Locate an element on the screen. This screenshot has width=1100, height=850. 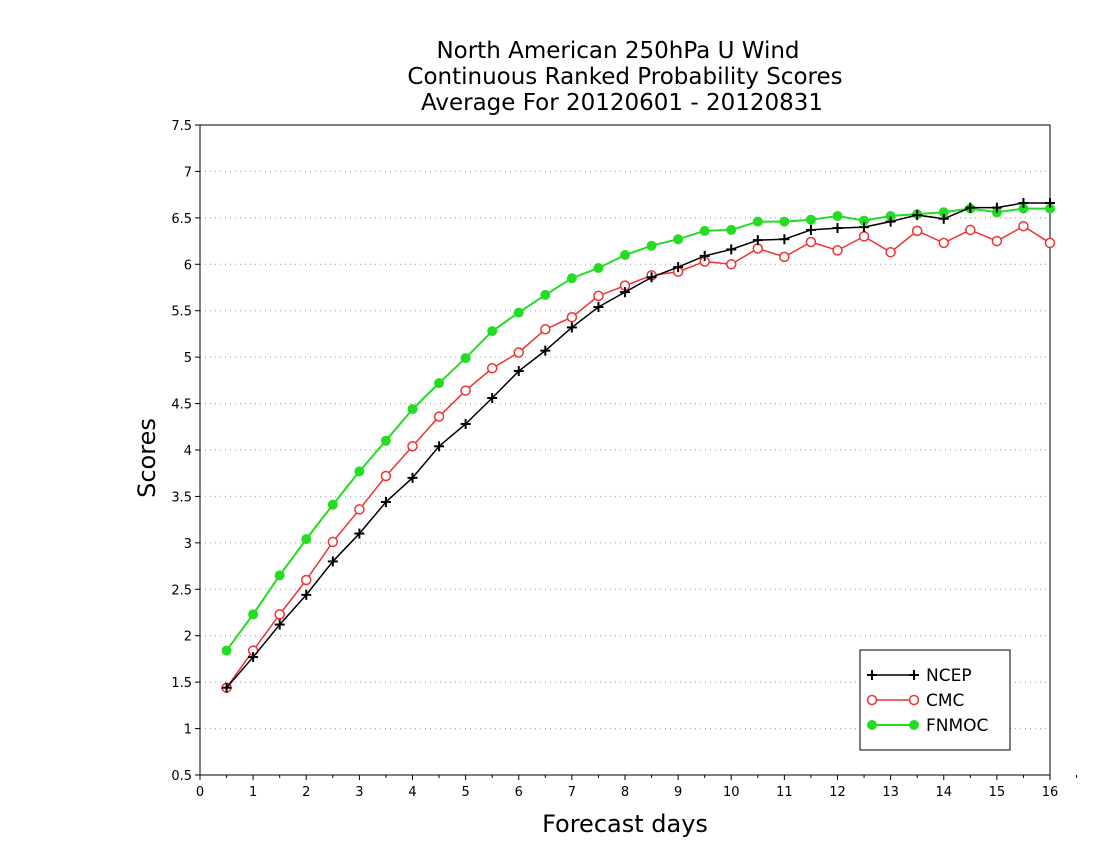
y-axis-label: Scores is located at coordinates (147, 458).